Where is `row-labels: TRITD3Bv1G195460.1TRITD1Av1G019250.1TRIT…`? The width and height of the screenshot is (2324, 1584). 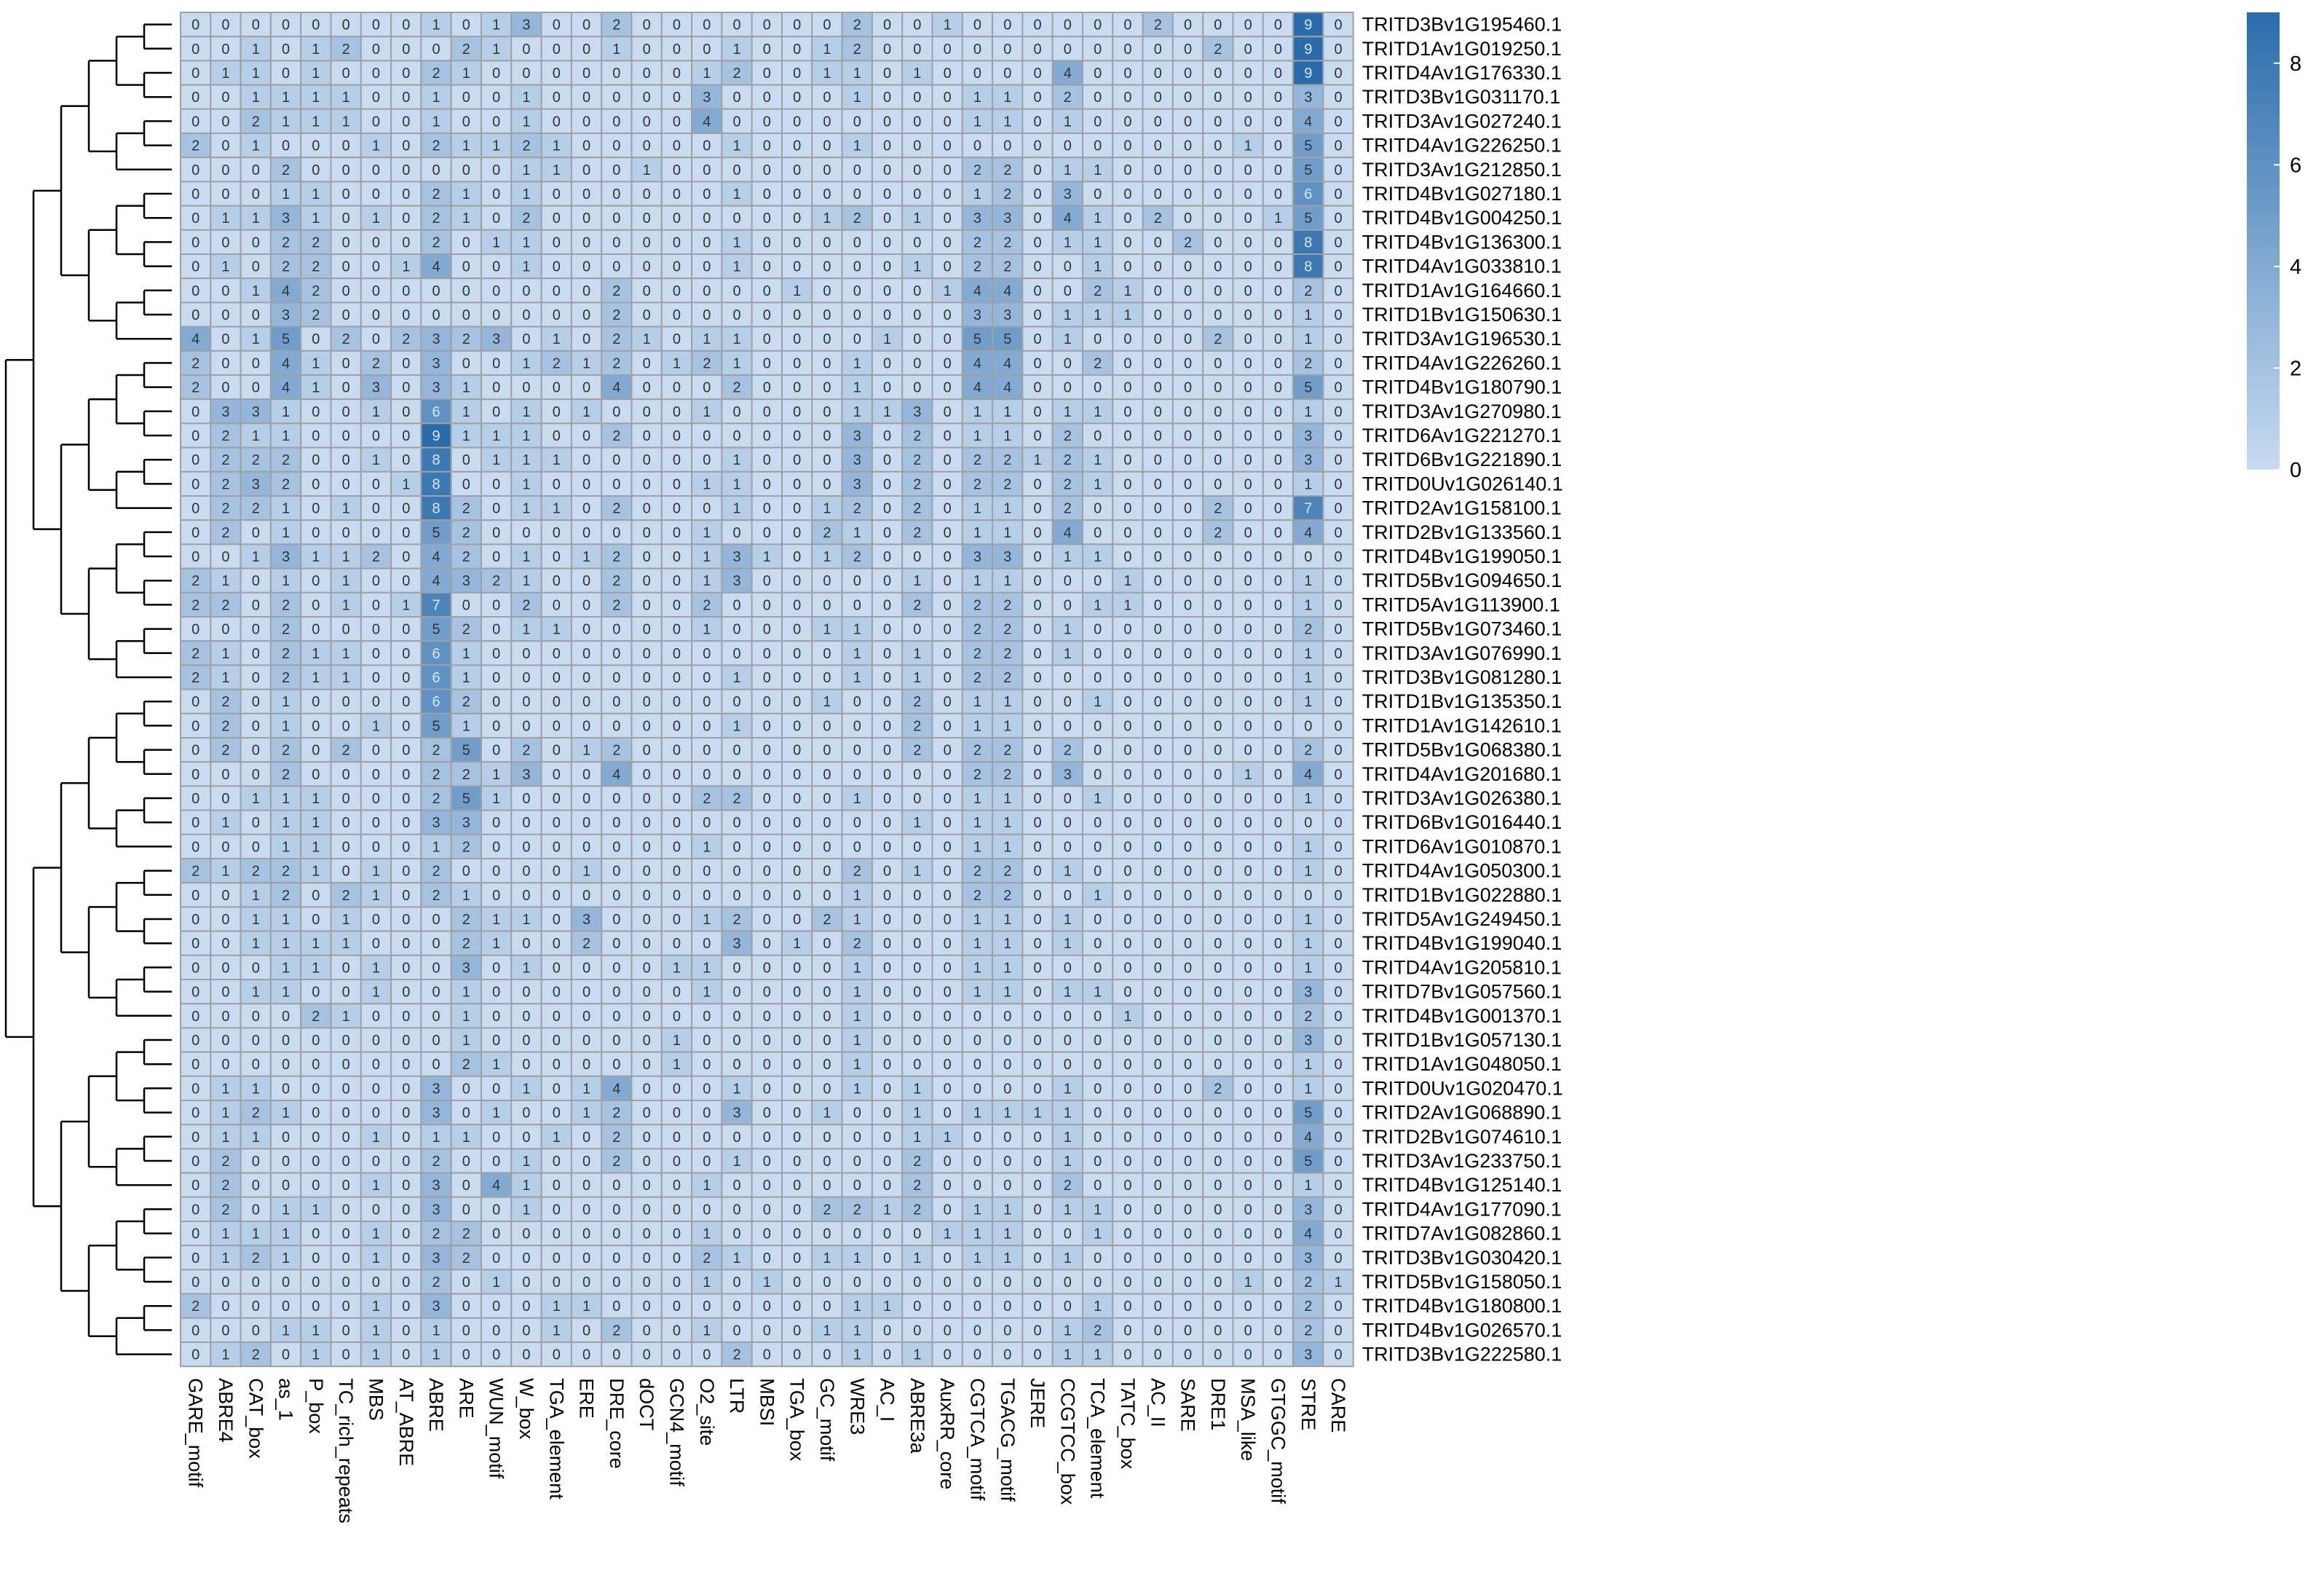 row-labels: TRITD3Bv1G195460.1TRITD1Av1G019250.1TRIT… is located at coordinates (1462, 690).